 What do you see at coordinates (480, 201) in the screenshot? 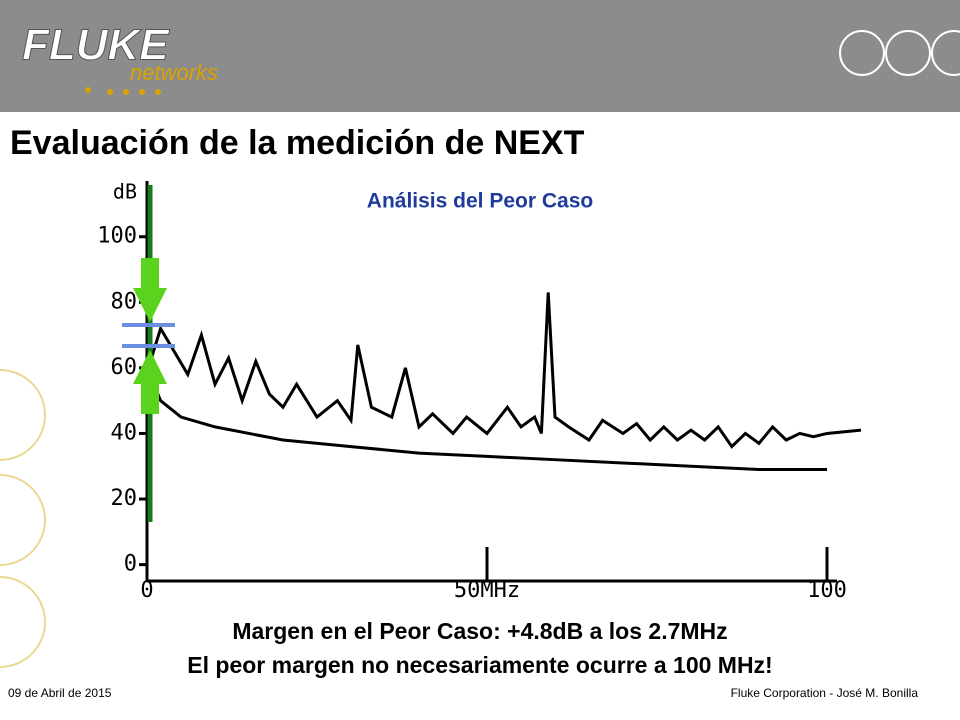
I see `chart-title: Análisis del Peor Caso` at bounding box center [480, 201].